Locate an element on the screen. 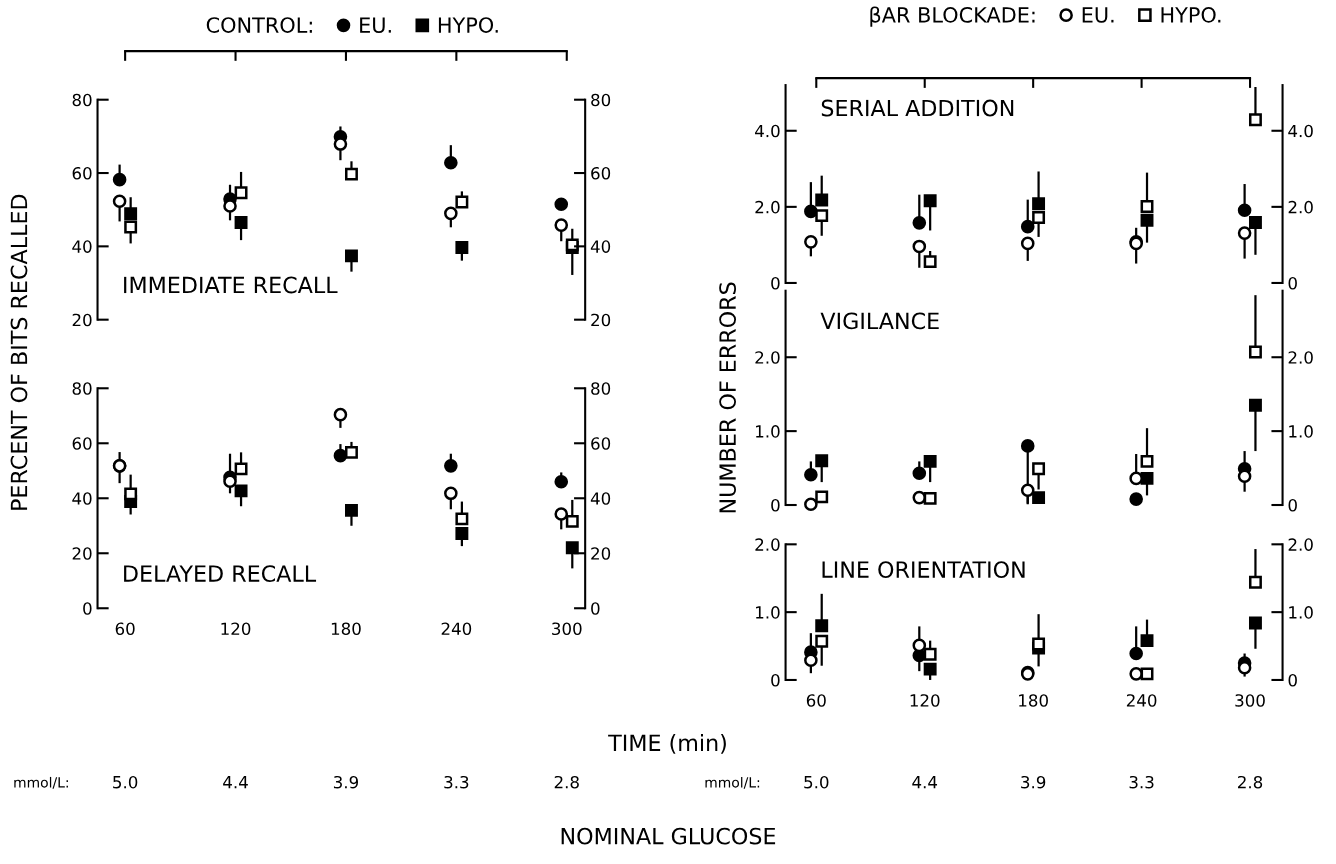 This screenshot has width=1336, height=864. x-axis-title: NOMINAL GLUCOSE is located at coordinates (668, 836).